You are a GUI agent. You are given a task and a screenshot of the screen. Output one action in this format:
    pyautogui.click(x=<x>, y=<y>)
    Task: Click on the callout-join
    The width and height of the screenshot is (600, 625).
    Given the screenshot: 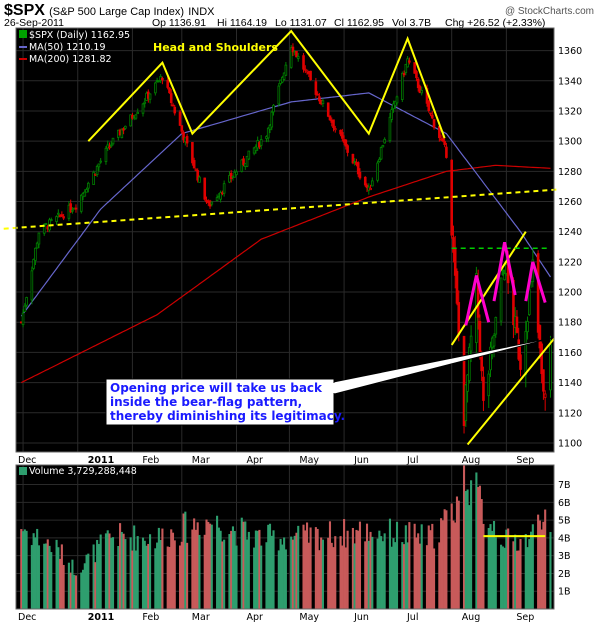 What is the action you would take?
    pyautogui.click(x=334, y=388)
    